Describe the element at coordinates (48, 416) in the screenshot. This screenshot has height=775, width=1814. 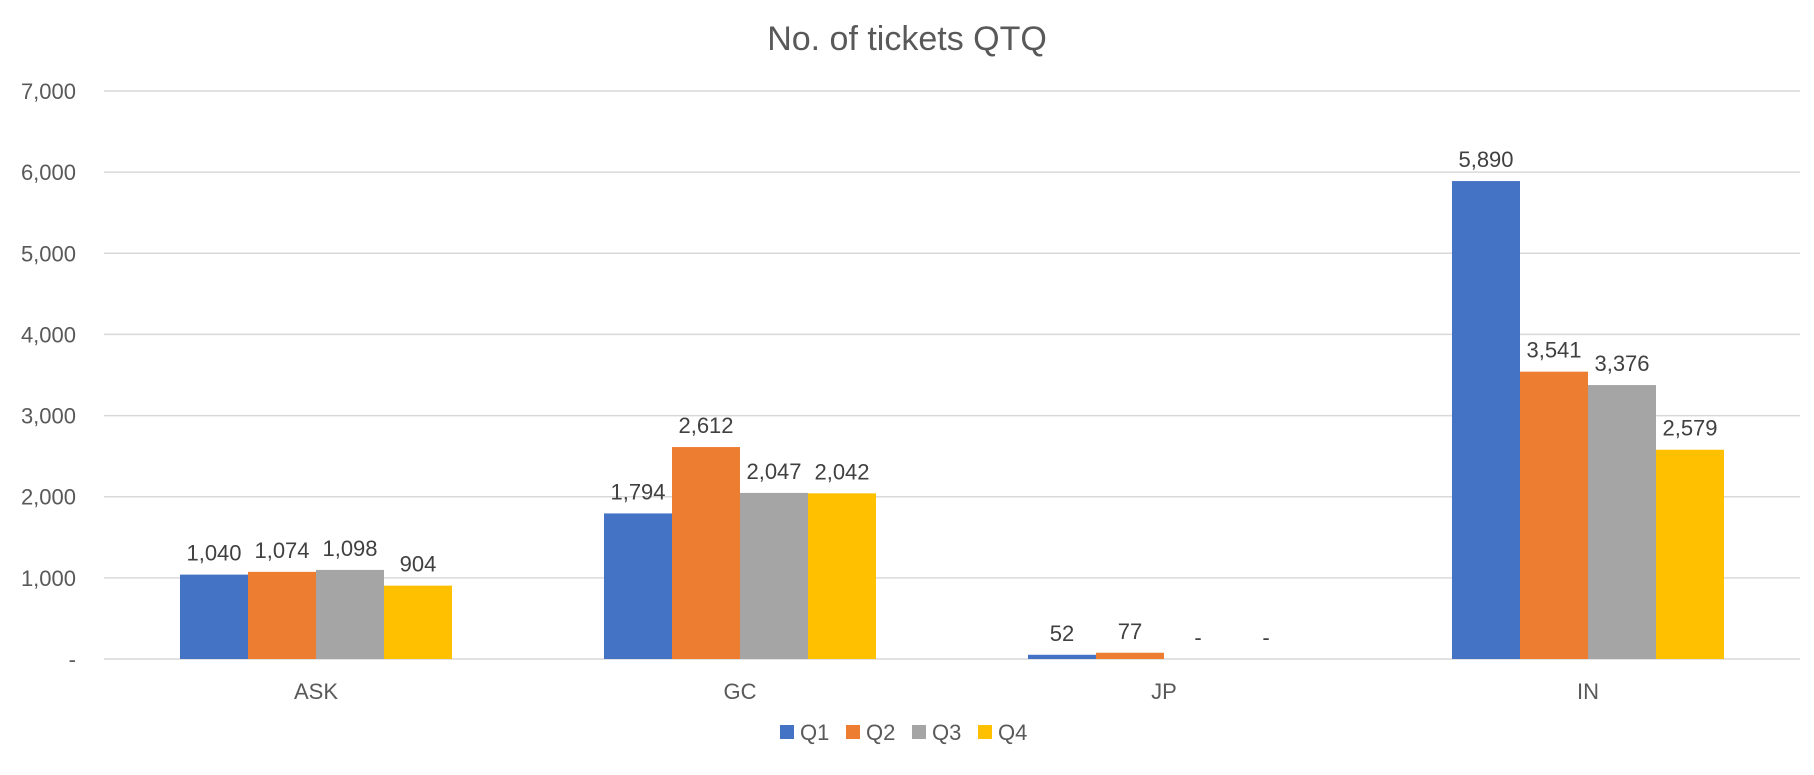
I see `y-tick-label: 3,000` at that location.